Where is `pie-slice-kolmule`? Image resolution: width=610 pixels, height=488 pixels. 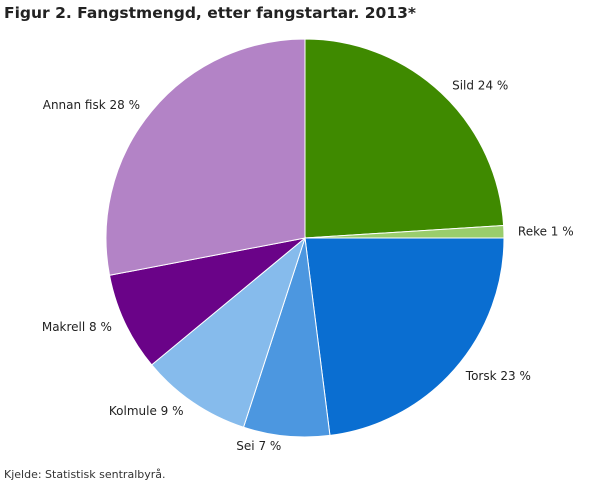 pie-slice-kolmule is located at coordinates (228, 332).